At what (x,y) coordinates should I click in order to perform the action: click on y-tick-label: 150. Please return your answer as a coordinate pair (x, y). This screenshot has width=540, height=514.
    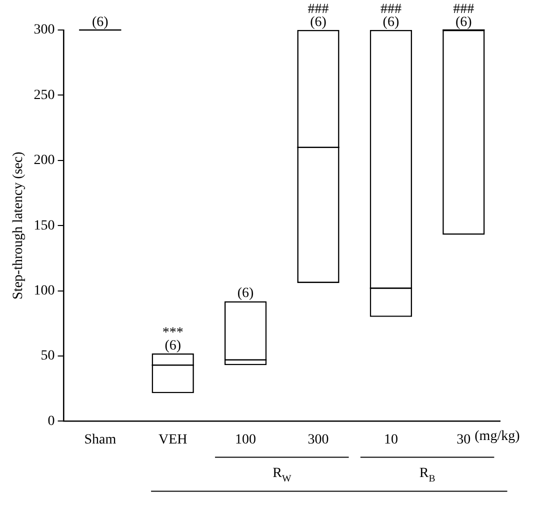
    Looking at the image, I should click on (44, 226).